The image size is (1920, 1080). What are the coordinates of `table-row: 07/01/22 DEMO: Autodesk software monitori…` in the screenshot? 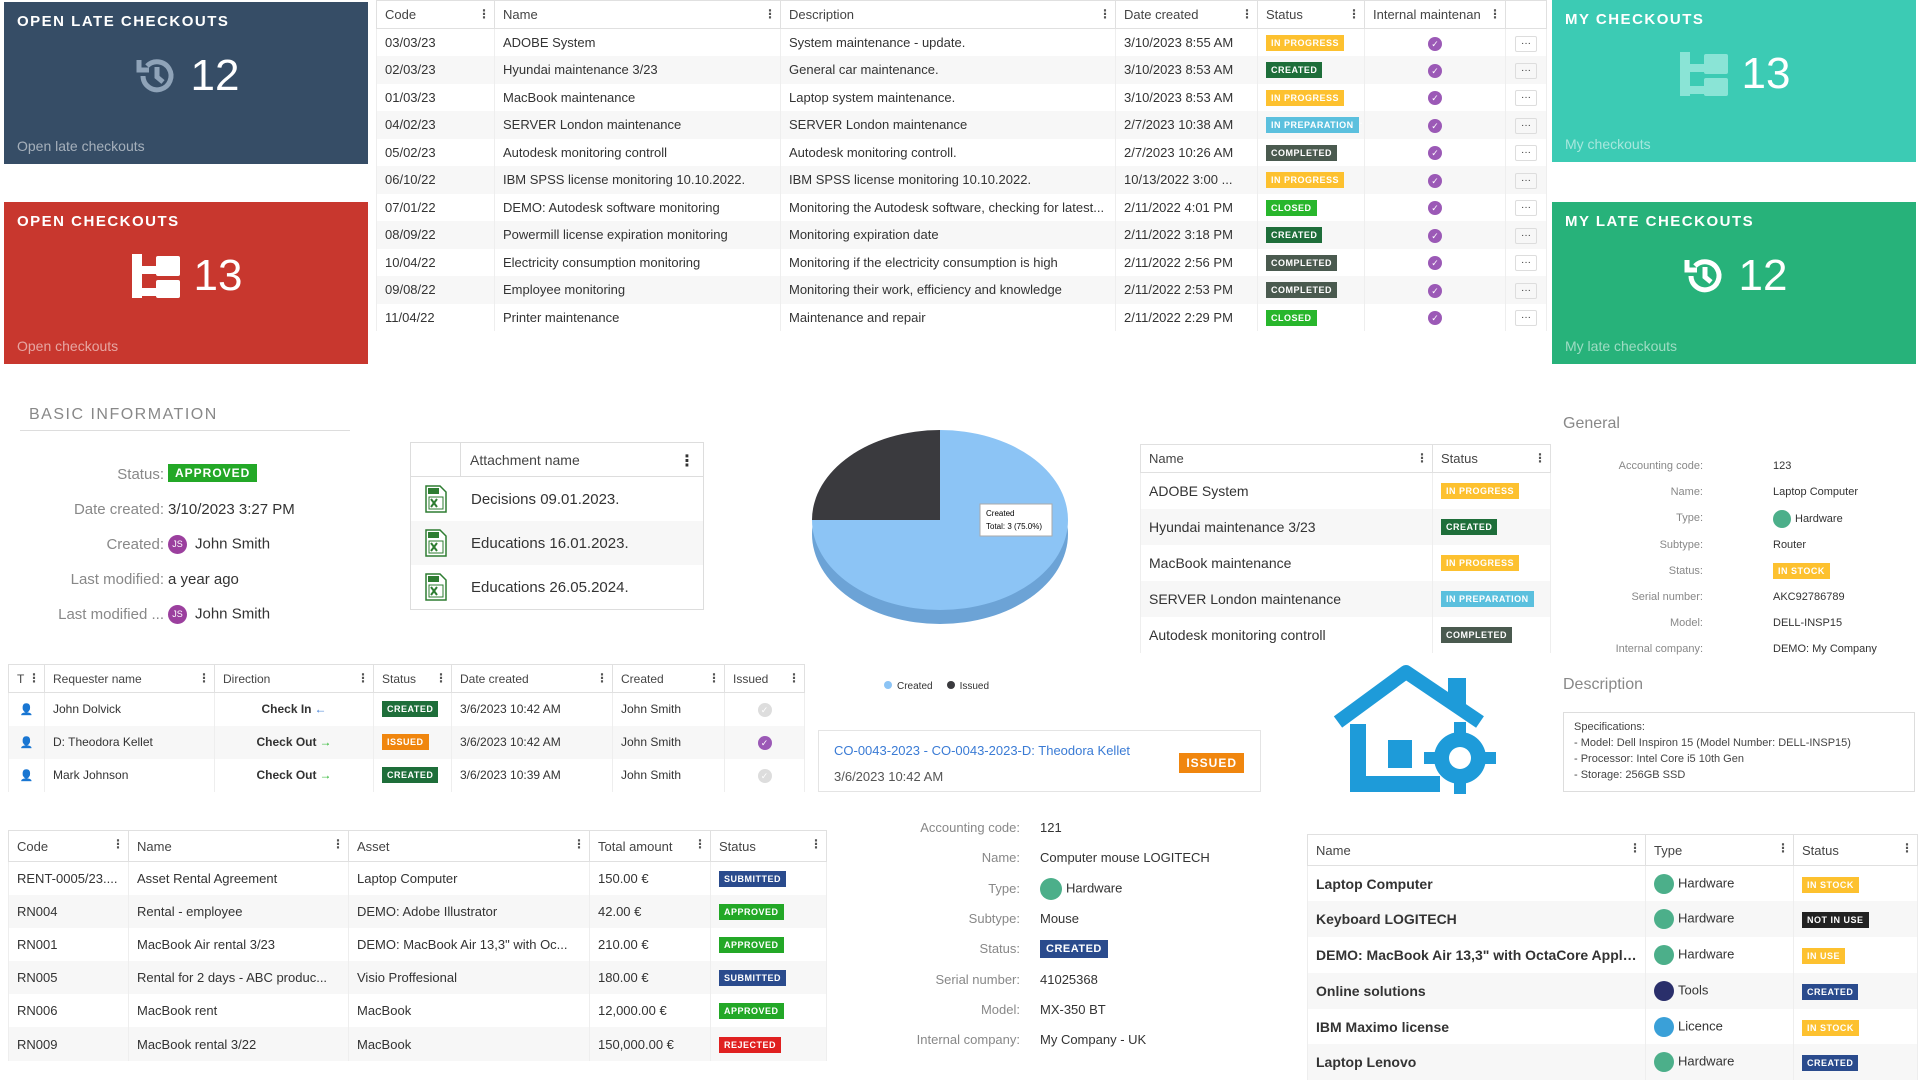 It's located at (961, 207).